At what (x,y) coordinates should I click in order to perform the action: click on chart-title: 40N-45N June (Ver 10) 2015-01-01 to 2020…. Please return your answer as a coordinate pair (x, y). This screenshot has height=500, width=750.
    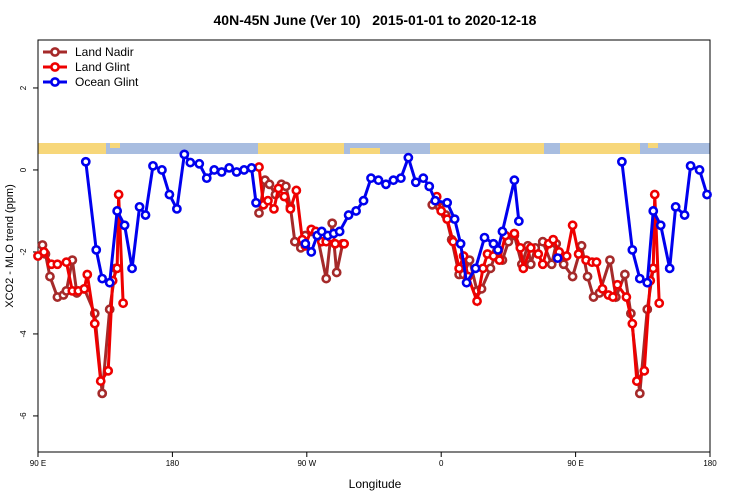
    Looking at the image, I should click on (375, 20).